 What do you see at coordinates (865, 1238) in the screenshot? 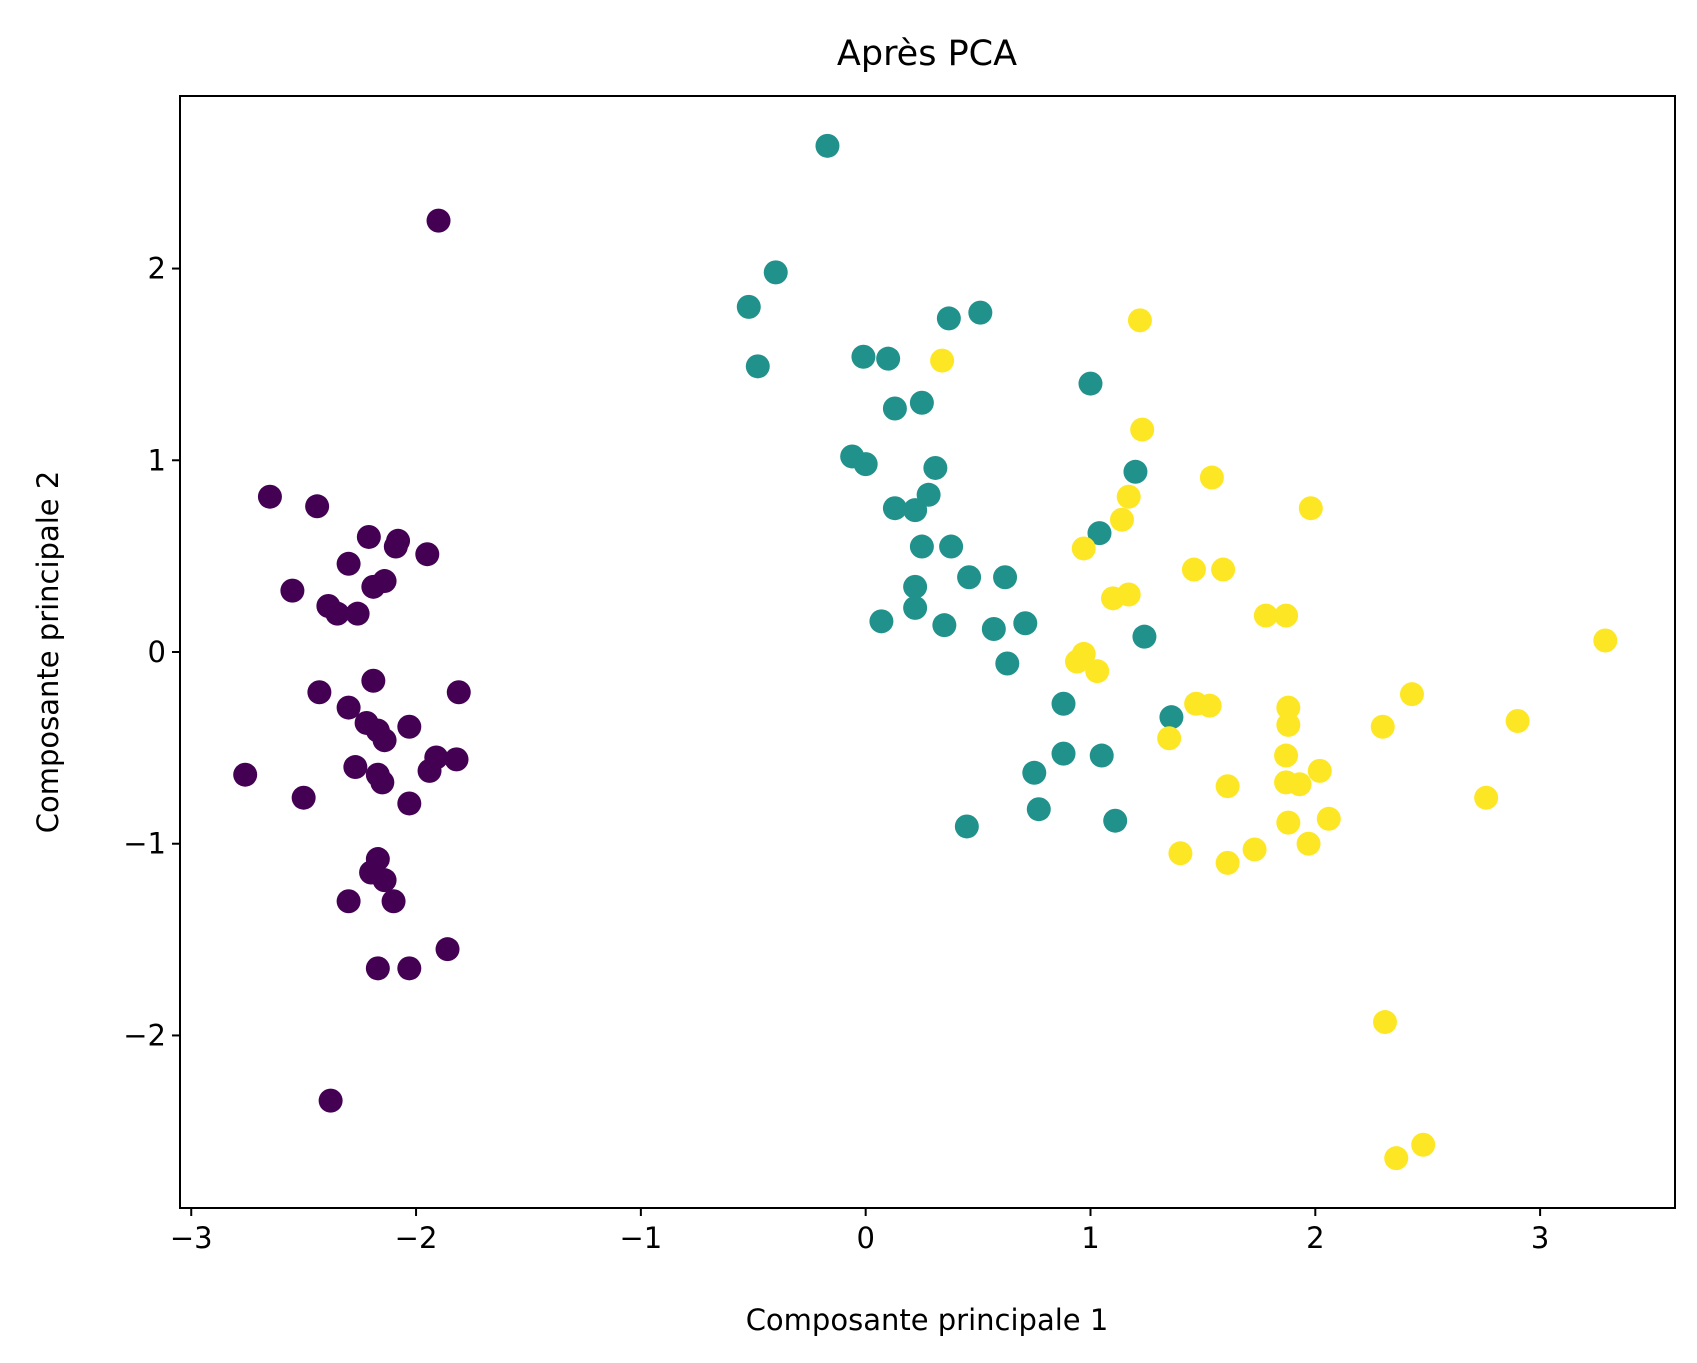
I see `x-tick-label: 0` at bounding box center [865, 1238].